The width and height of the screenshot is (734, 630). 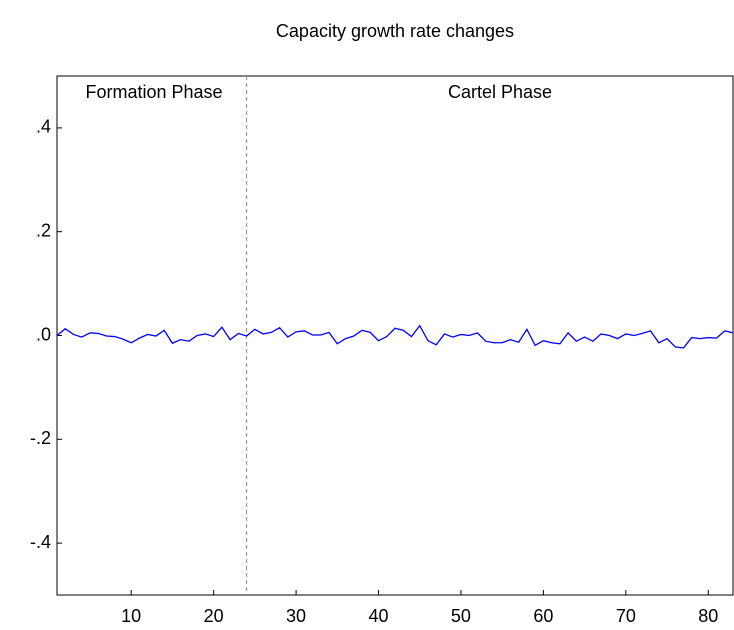 I want to click on x-tick-label: 60, so click(x=543, y=616).